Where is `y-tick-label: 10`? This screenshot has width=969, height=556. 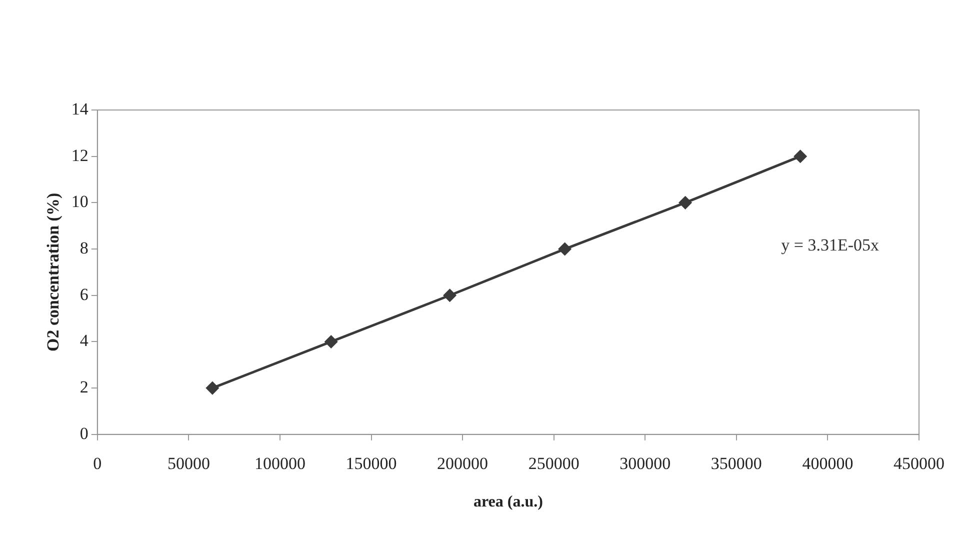
y-tick-label: 10 is located at coordinates (79, 202).